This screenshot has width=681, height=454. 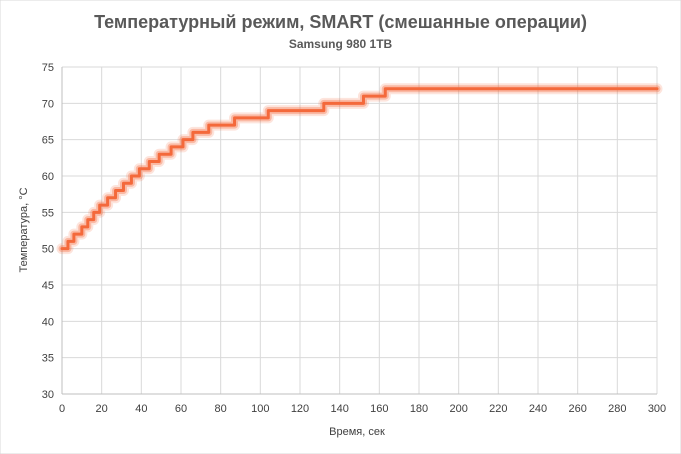 I want to click on x-tick-label: 300, so click(x=657, y=409).